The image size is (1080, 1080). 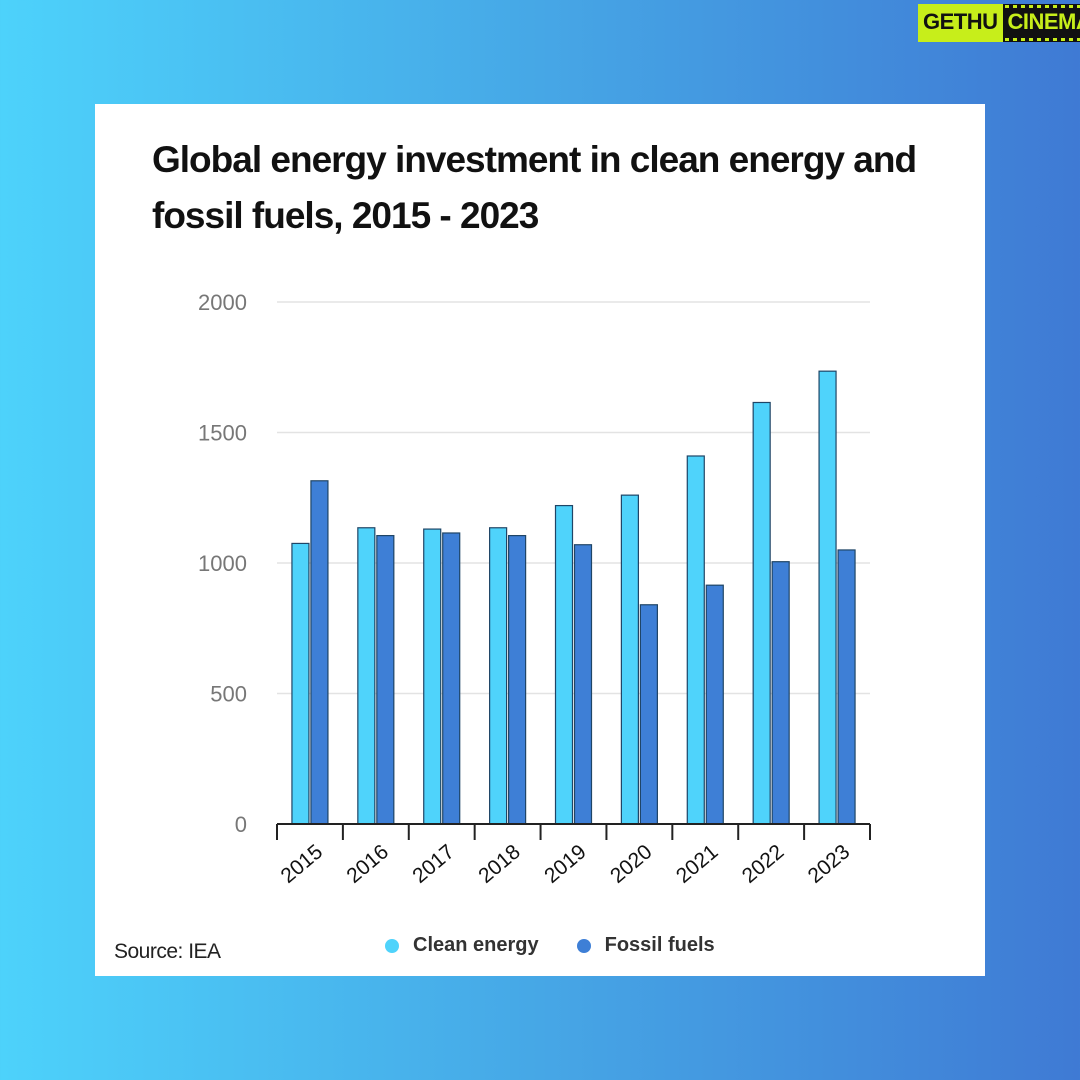 What do you see at coordinates (648, 714) in the screenshot?
I see `bar-fossil-fuels-2020` at bounding box center [648, 714].